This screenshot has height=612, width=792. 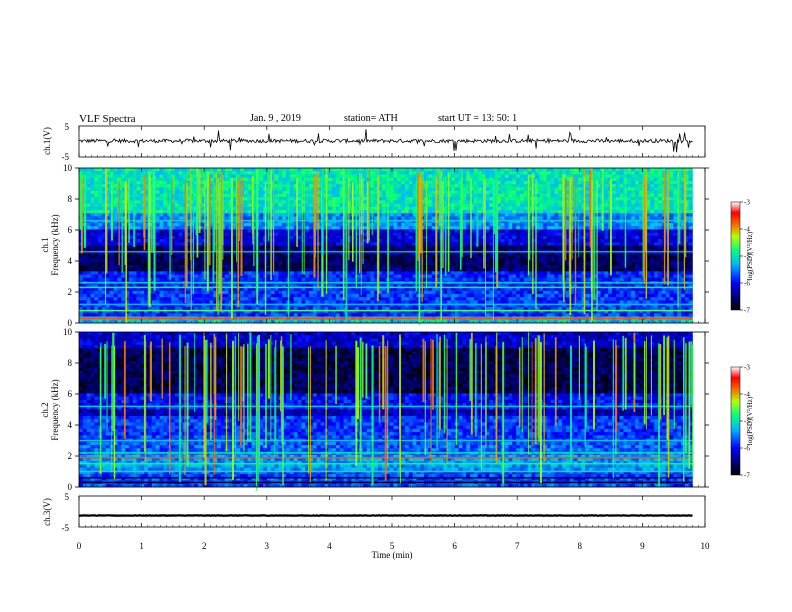 I want to click on spec1ticks-label-4: 8, so click(x=70, y=199).